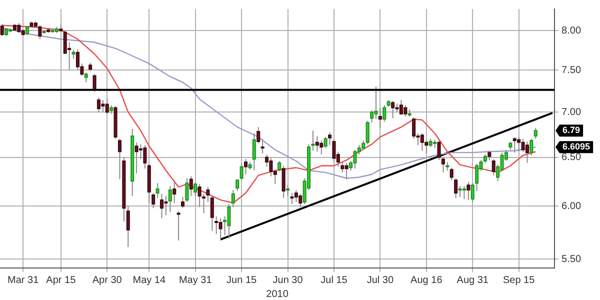 The height and width of the screenshot is (300, 600). Describe the element at coordinates (572, 206) in the screenshot. I see `y-tick-label: 6.00` at that location.